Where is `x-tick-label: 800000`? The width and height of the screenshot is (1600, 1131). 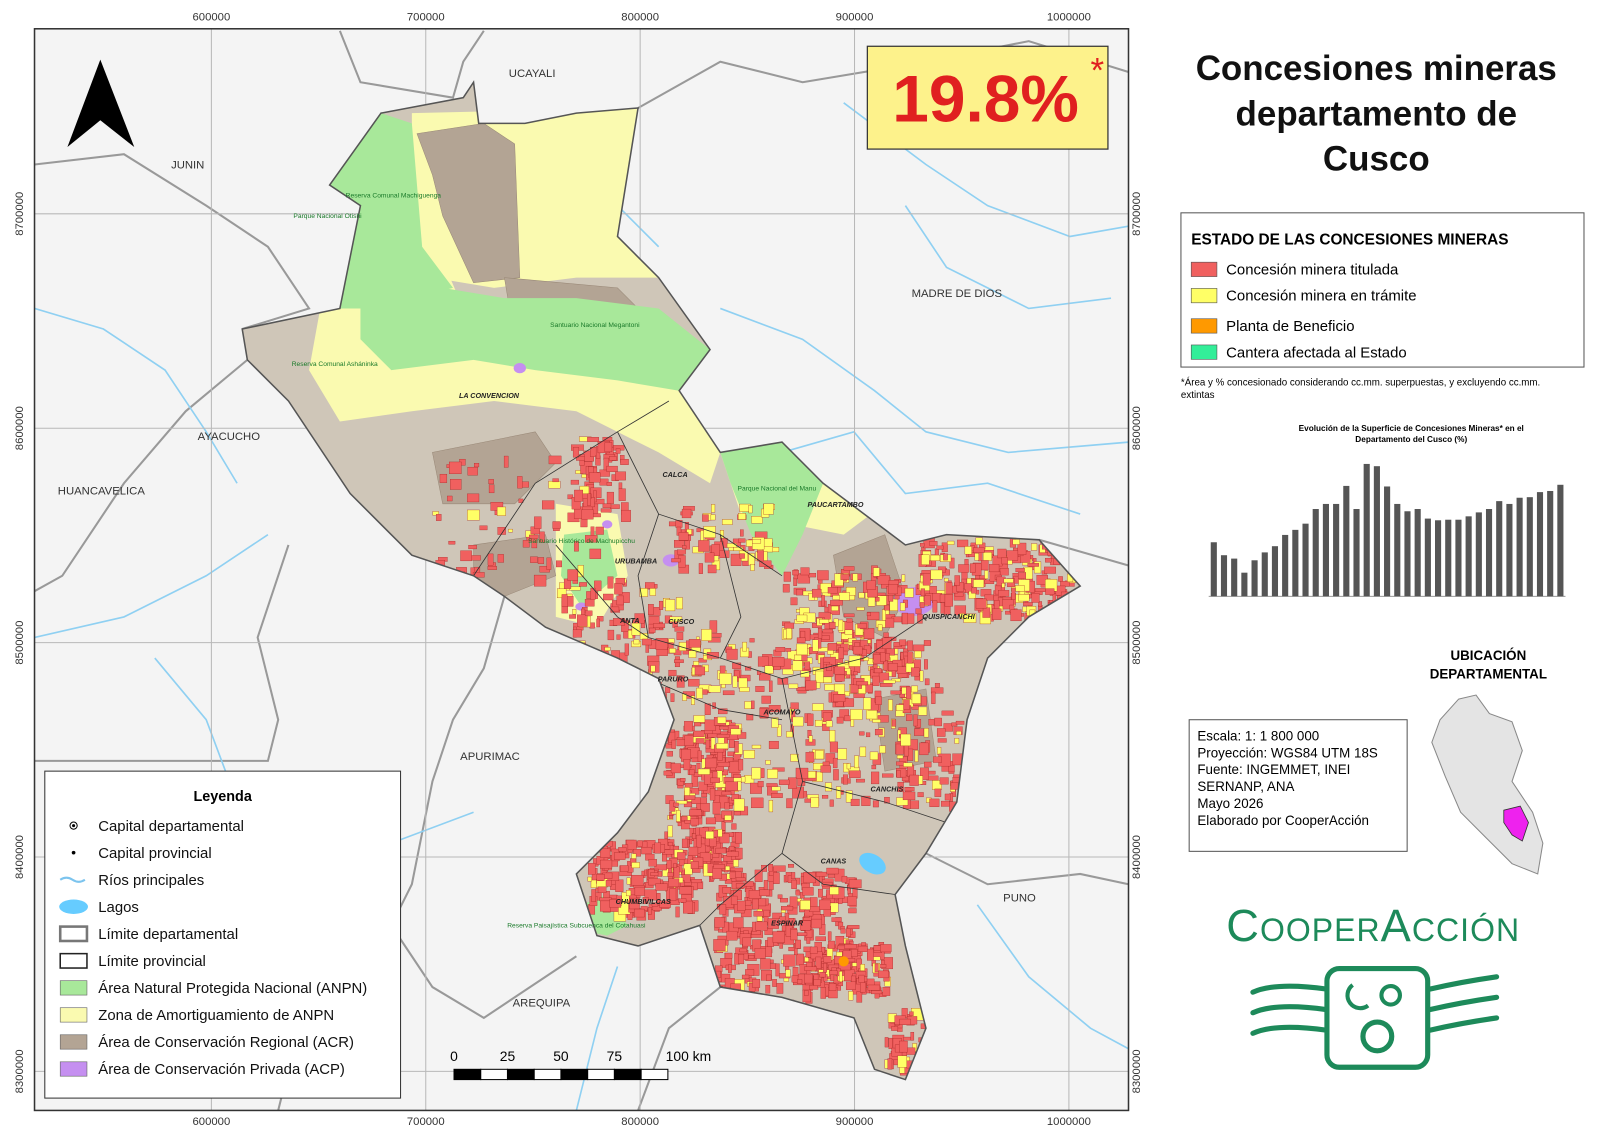 x-tick-label: 800000 is located at coordinates (640, 1122).